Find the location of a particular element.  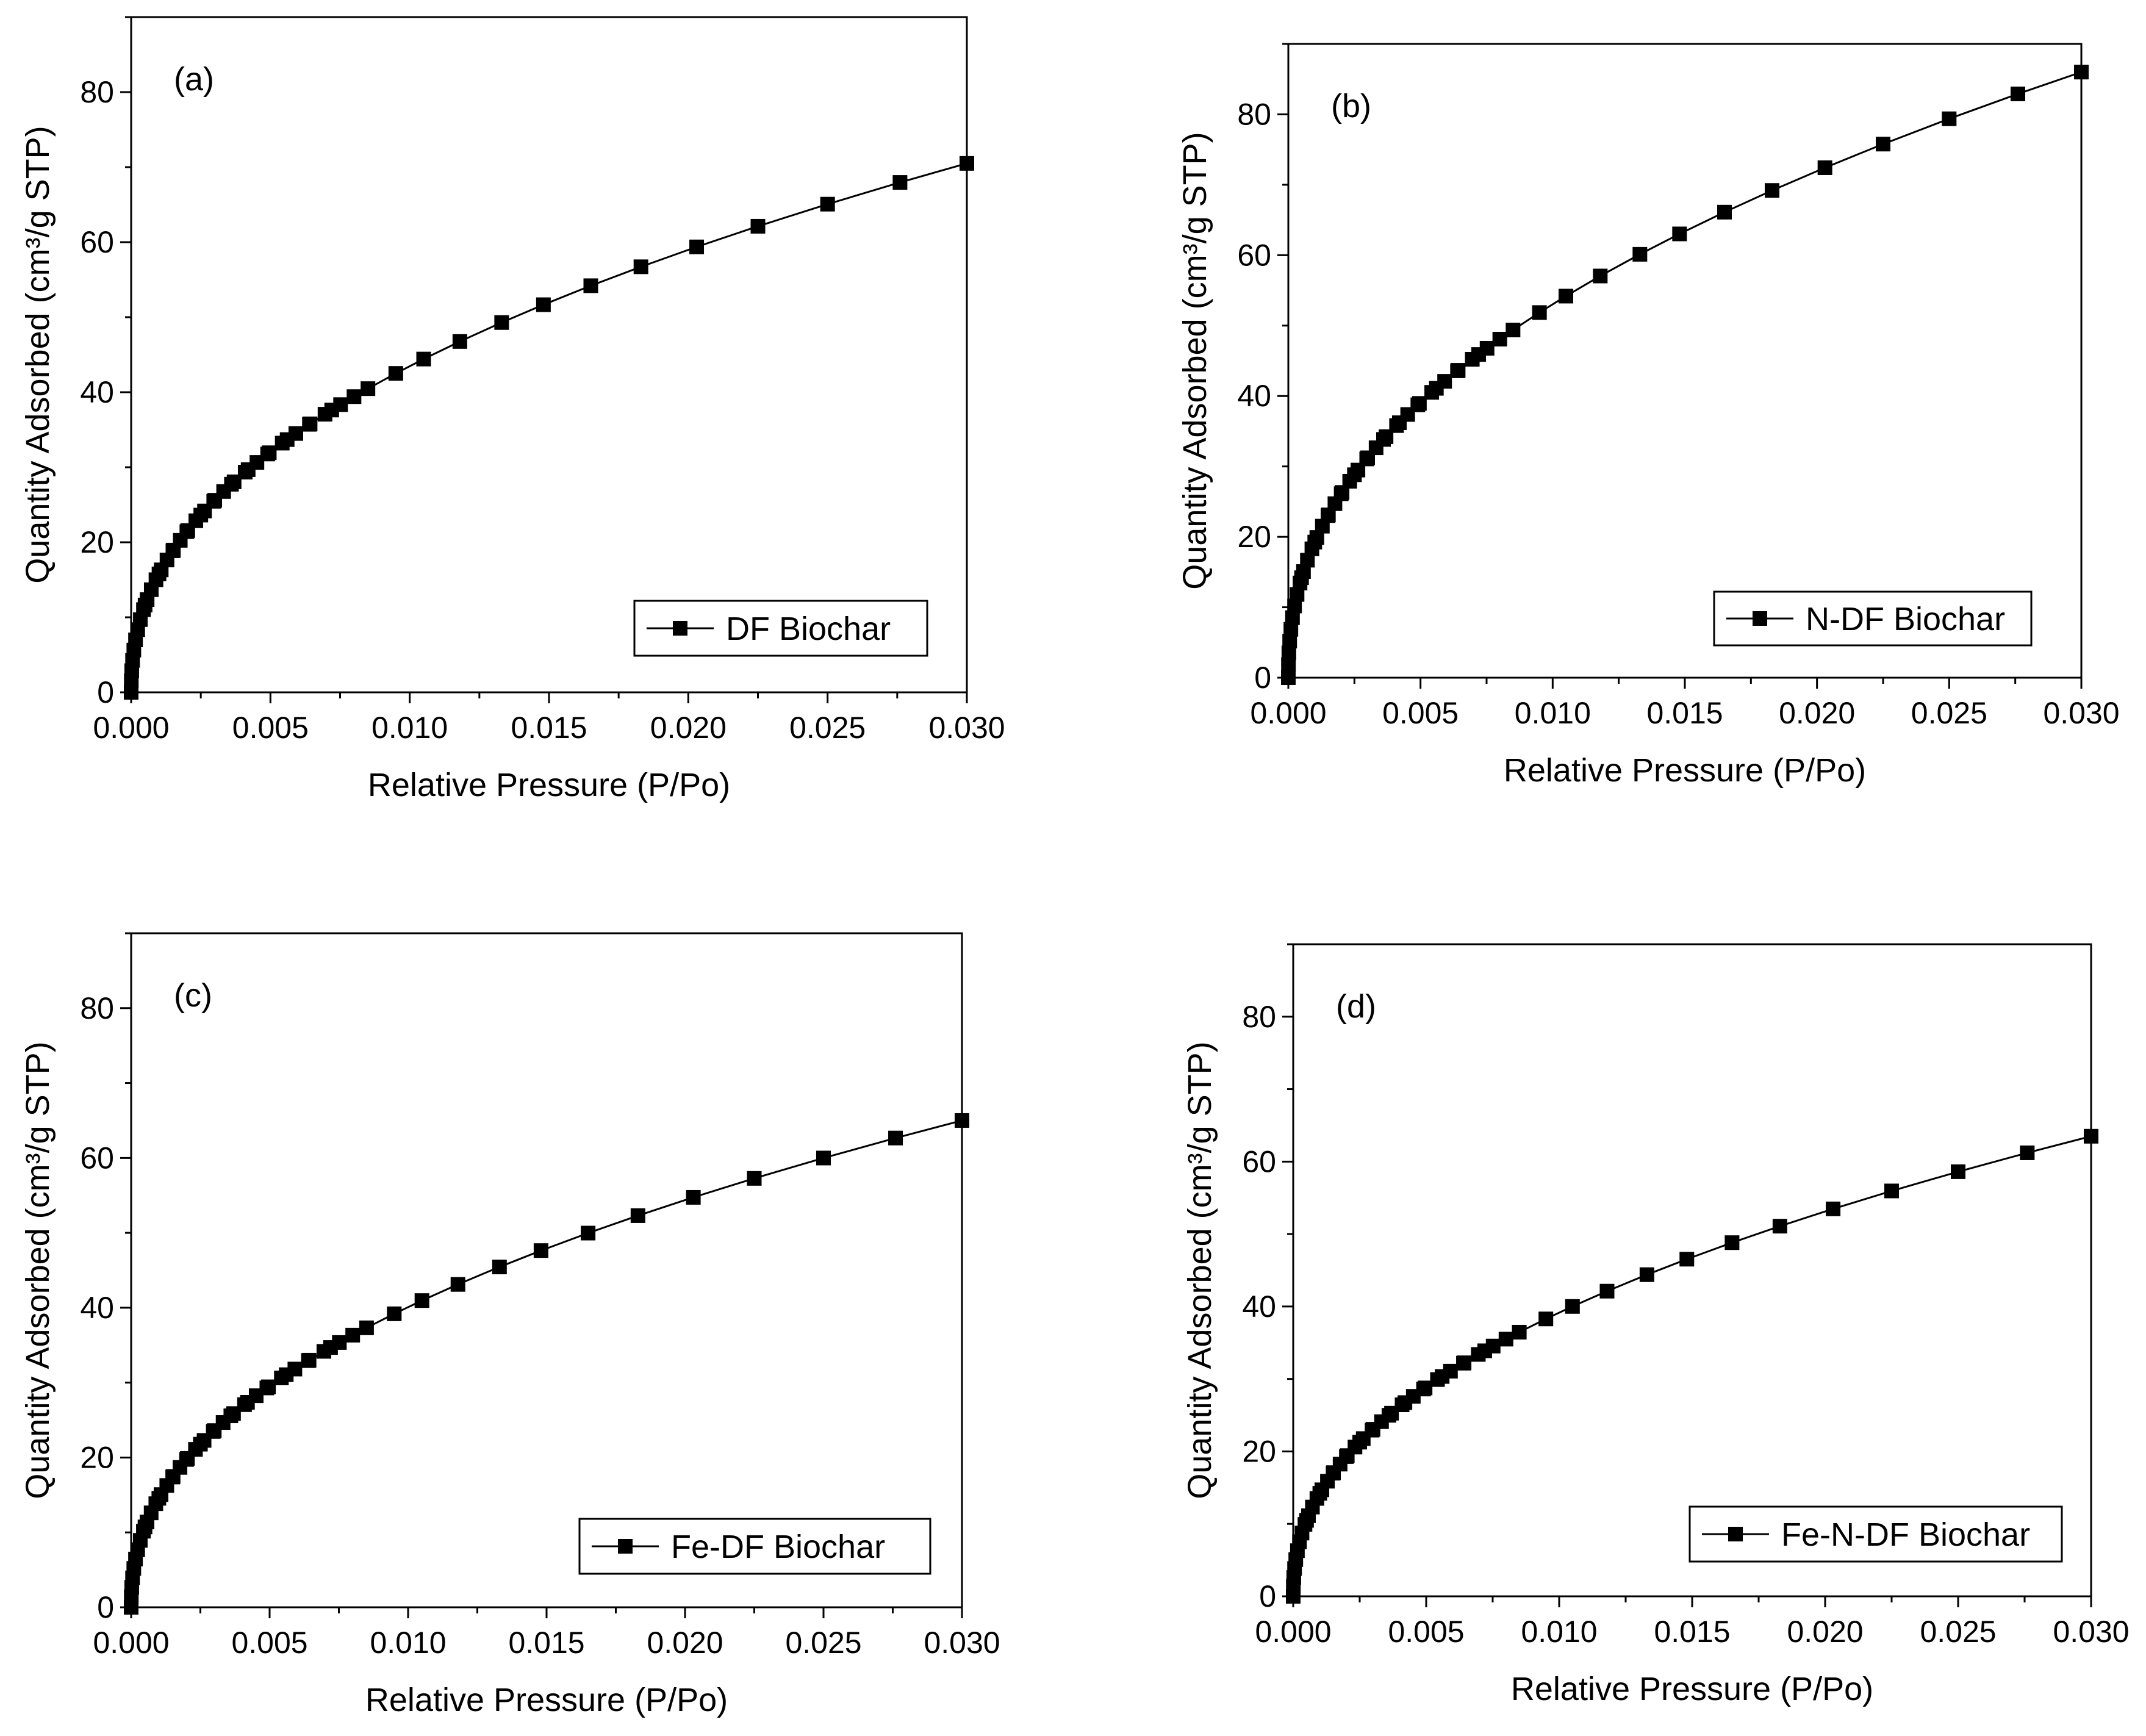

x-tick-label: 0.010 is located at coordinates (409, 728).